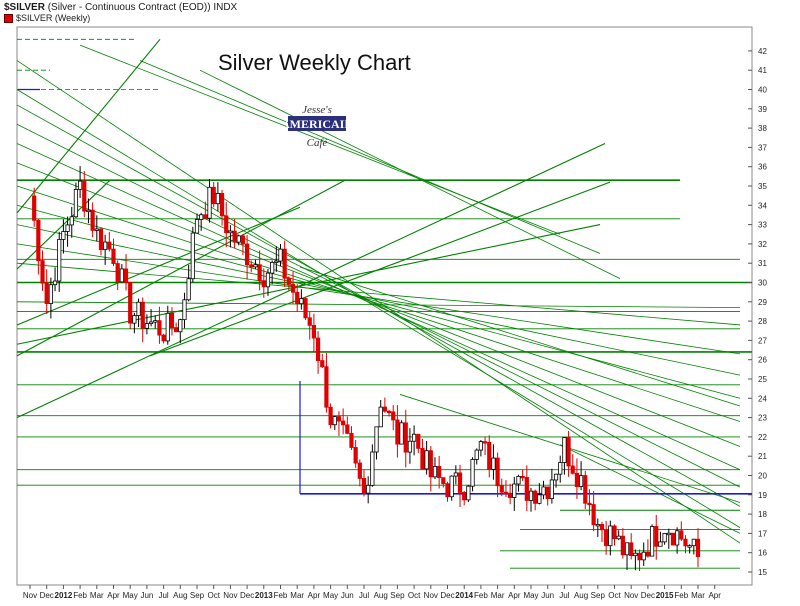 This screenshot has width=800, height=606. I want to click on series-label: $SILVER (Weekly), so click(53, 18).